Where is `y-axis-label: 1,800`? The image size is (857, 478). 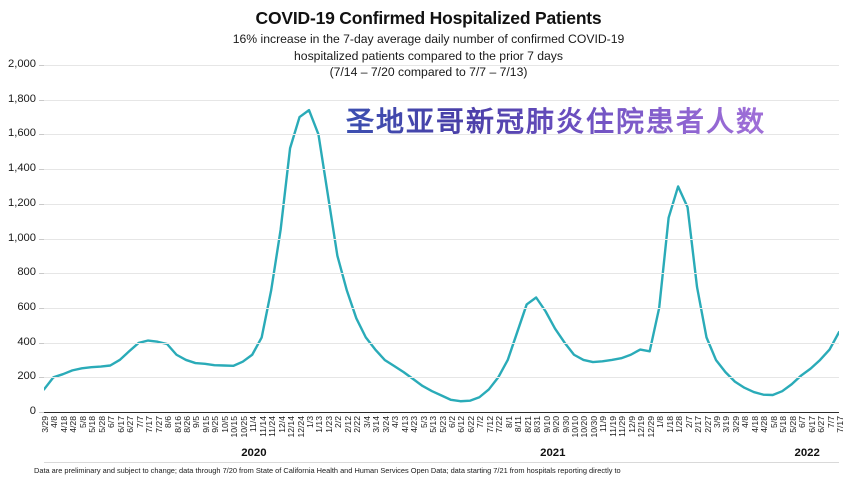 y-axis-label: 1,800 is located at coordinates (22, 98).